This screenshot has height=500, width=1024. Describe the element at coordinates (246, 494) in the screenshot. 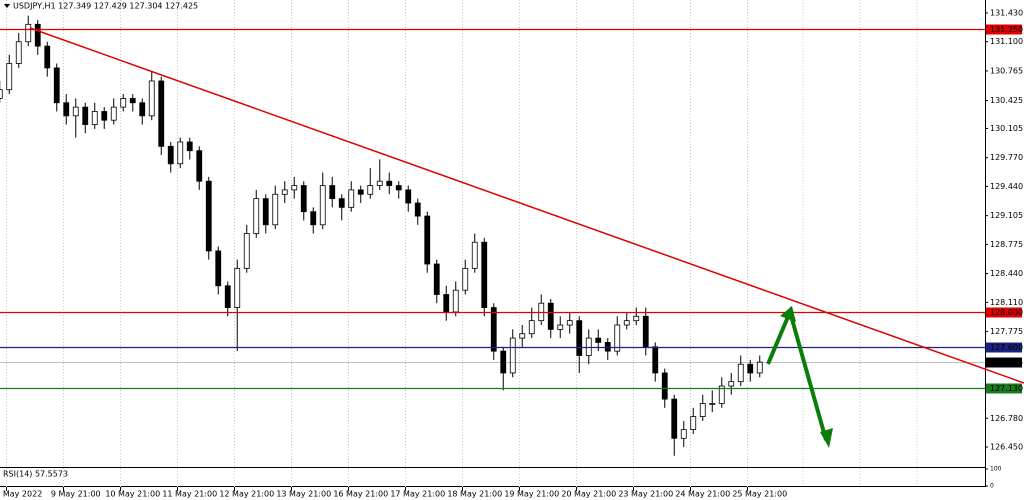

I see `x-tick-label: 12 May 21:00` at that location.